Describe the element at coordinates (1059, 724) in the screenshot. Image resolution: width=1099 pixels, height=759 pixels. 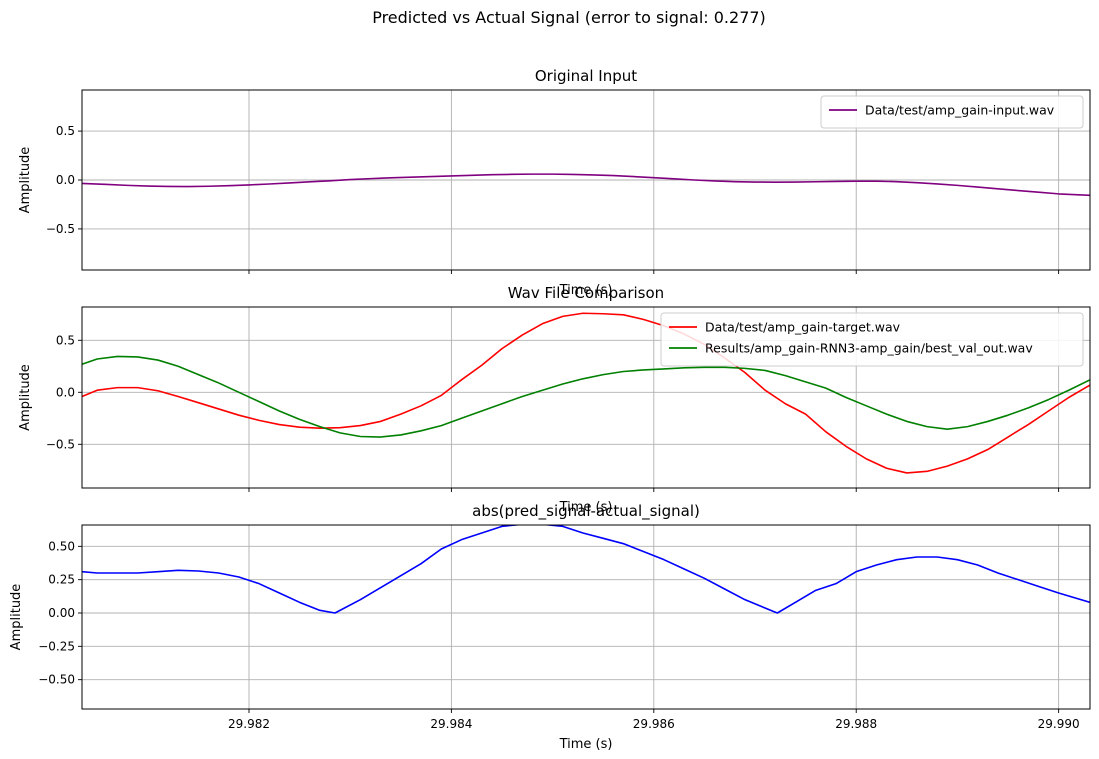
I see `x-tick-label: 29.990` at that location.